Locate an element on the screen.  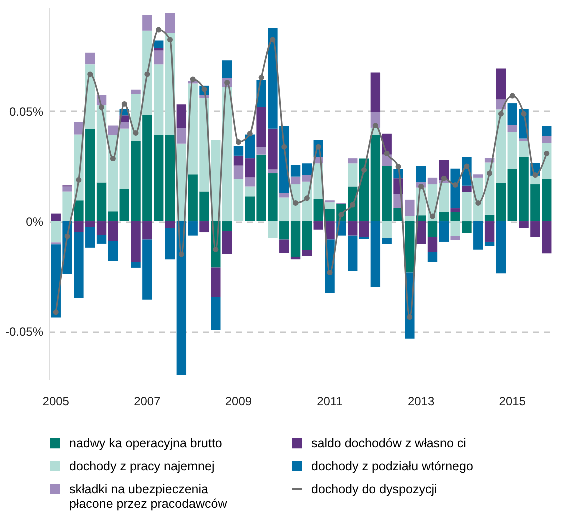
legend-label: składki na ubezpieczenia płacone przez pracodawców is located at coordinates (149, 496).